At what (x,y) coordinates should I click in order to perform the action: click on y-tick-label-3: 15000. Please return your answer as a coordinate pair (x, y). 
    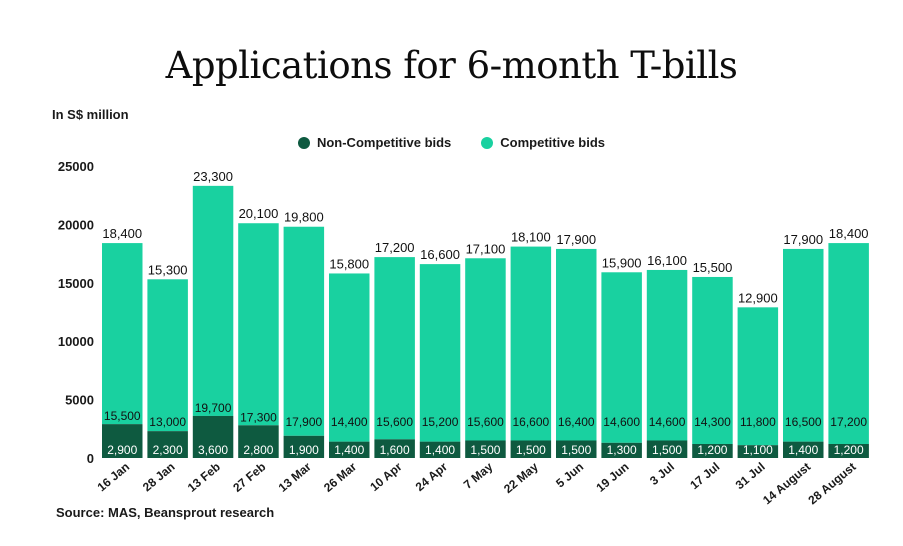
    Looking at the image, I should click on (76, 283).